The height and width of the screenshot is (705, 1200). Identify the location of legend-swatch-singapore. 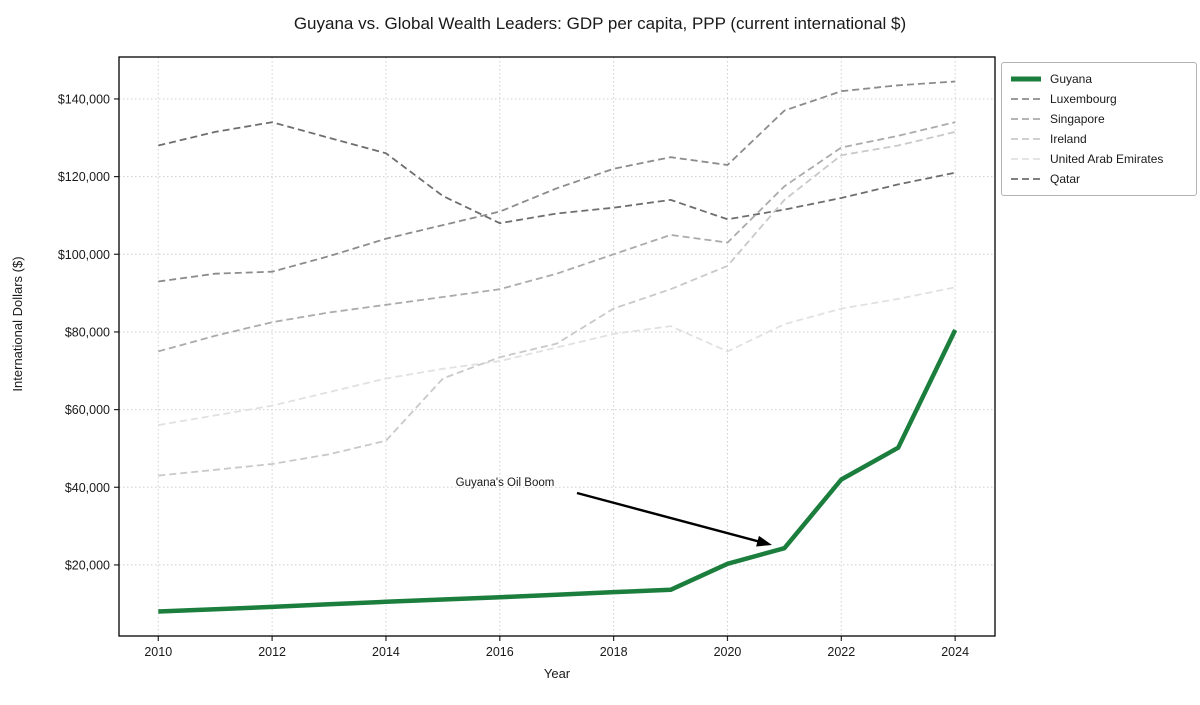
(1026, 119).